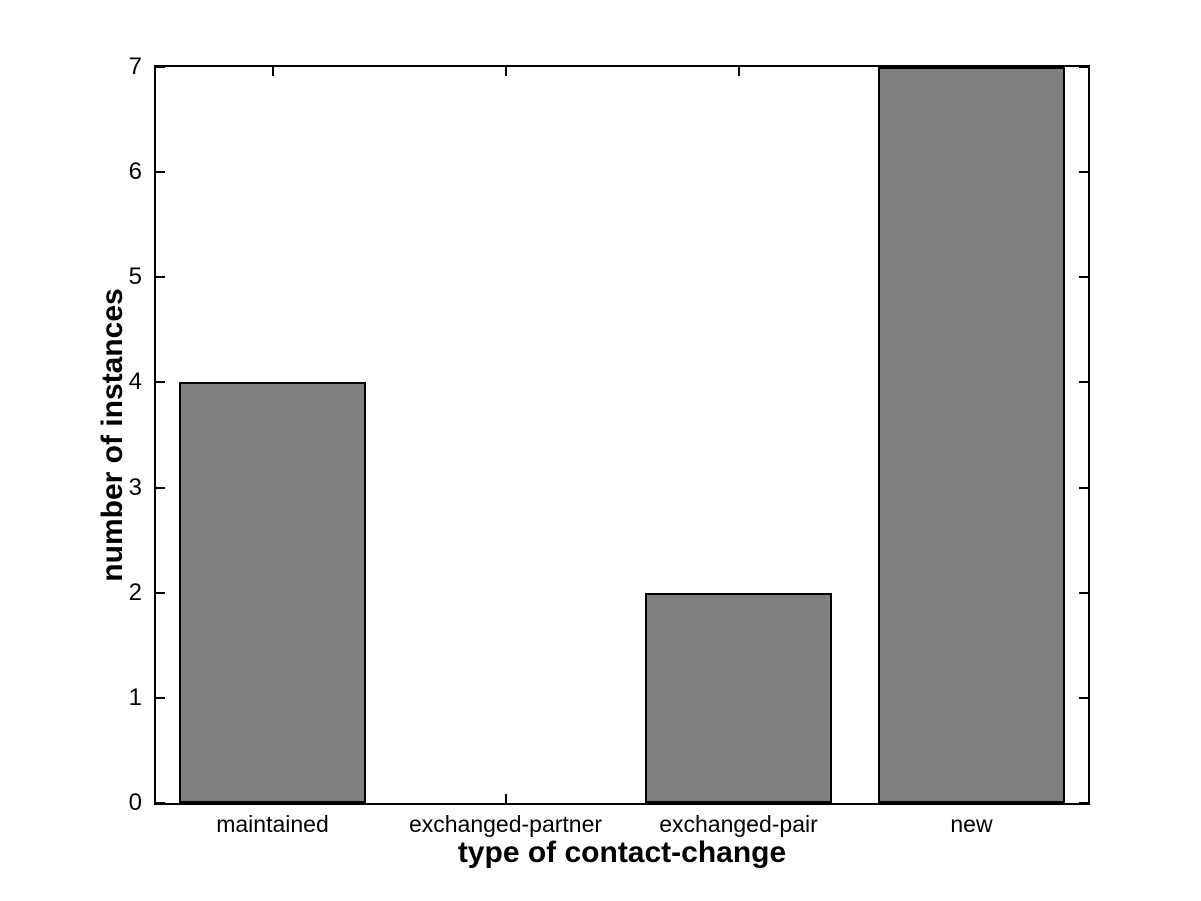  What do you see at coordinates (135, 592) in the screenshot?
I see `y-tick-label: 2` at bounding box center [135, 592].